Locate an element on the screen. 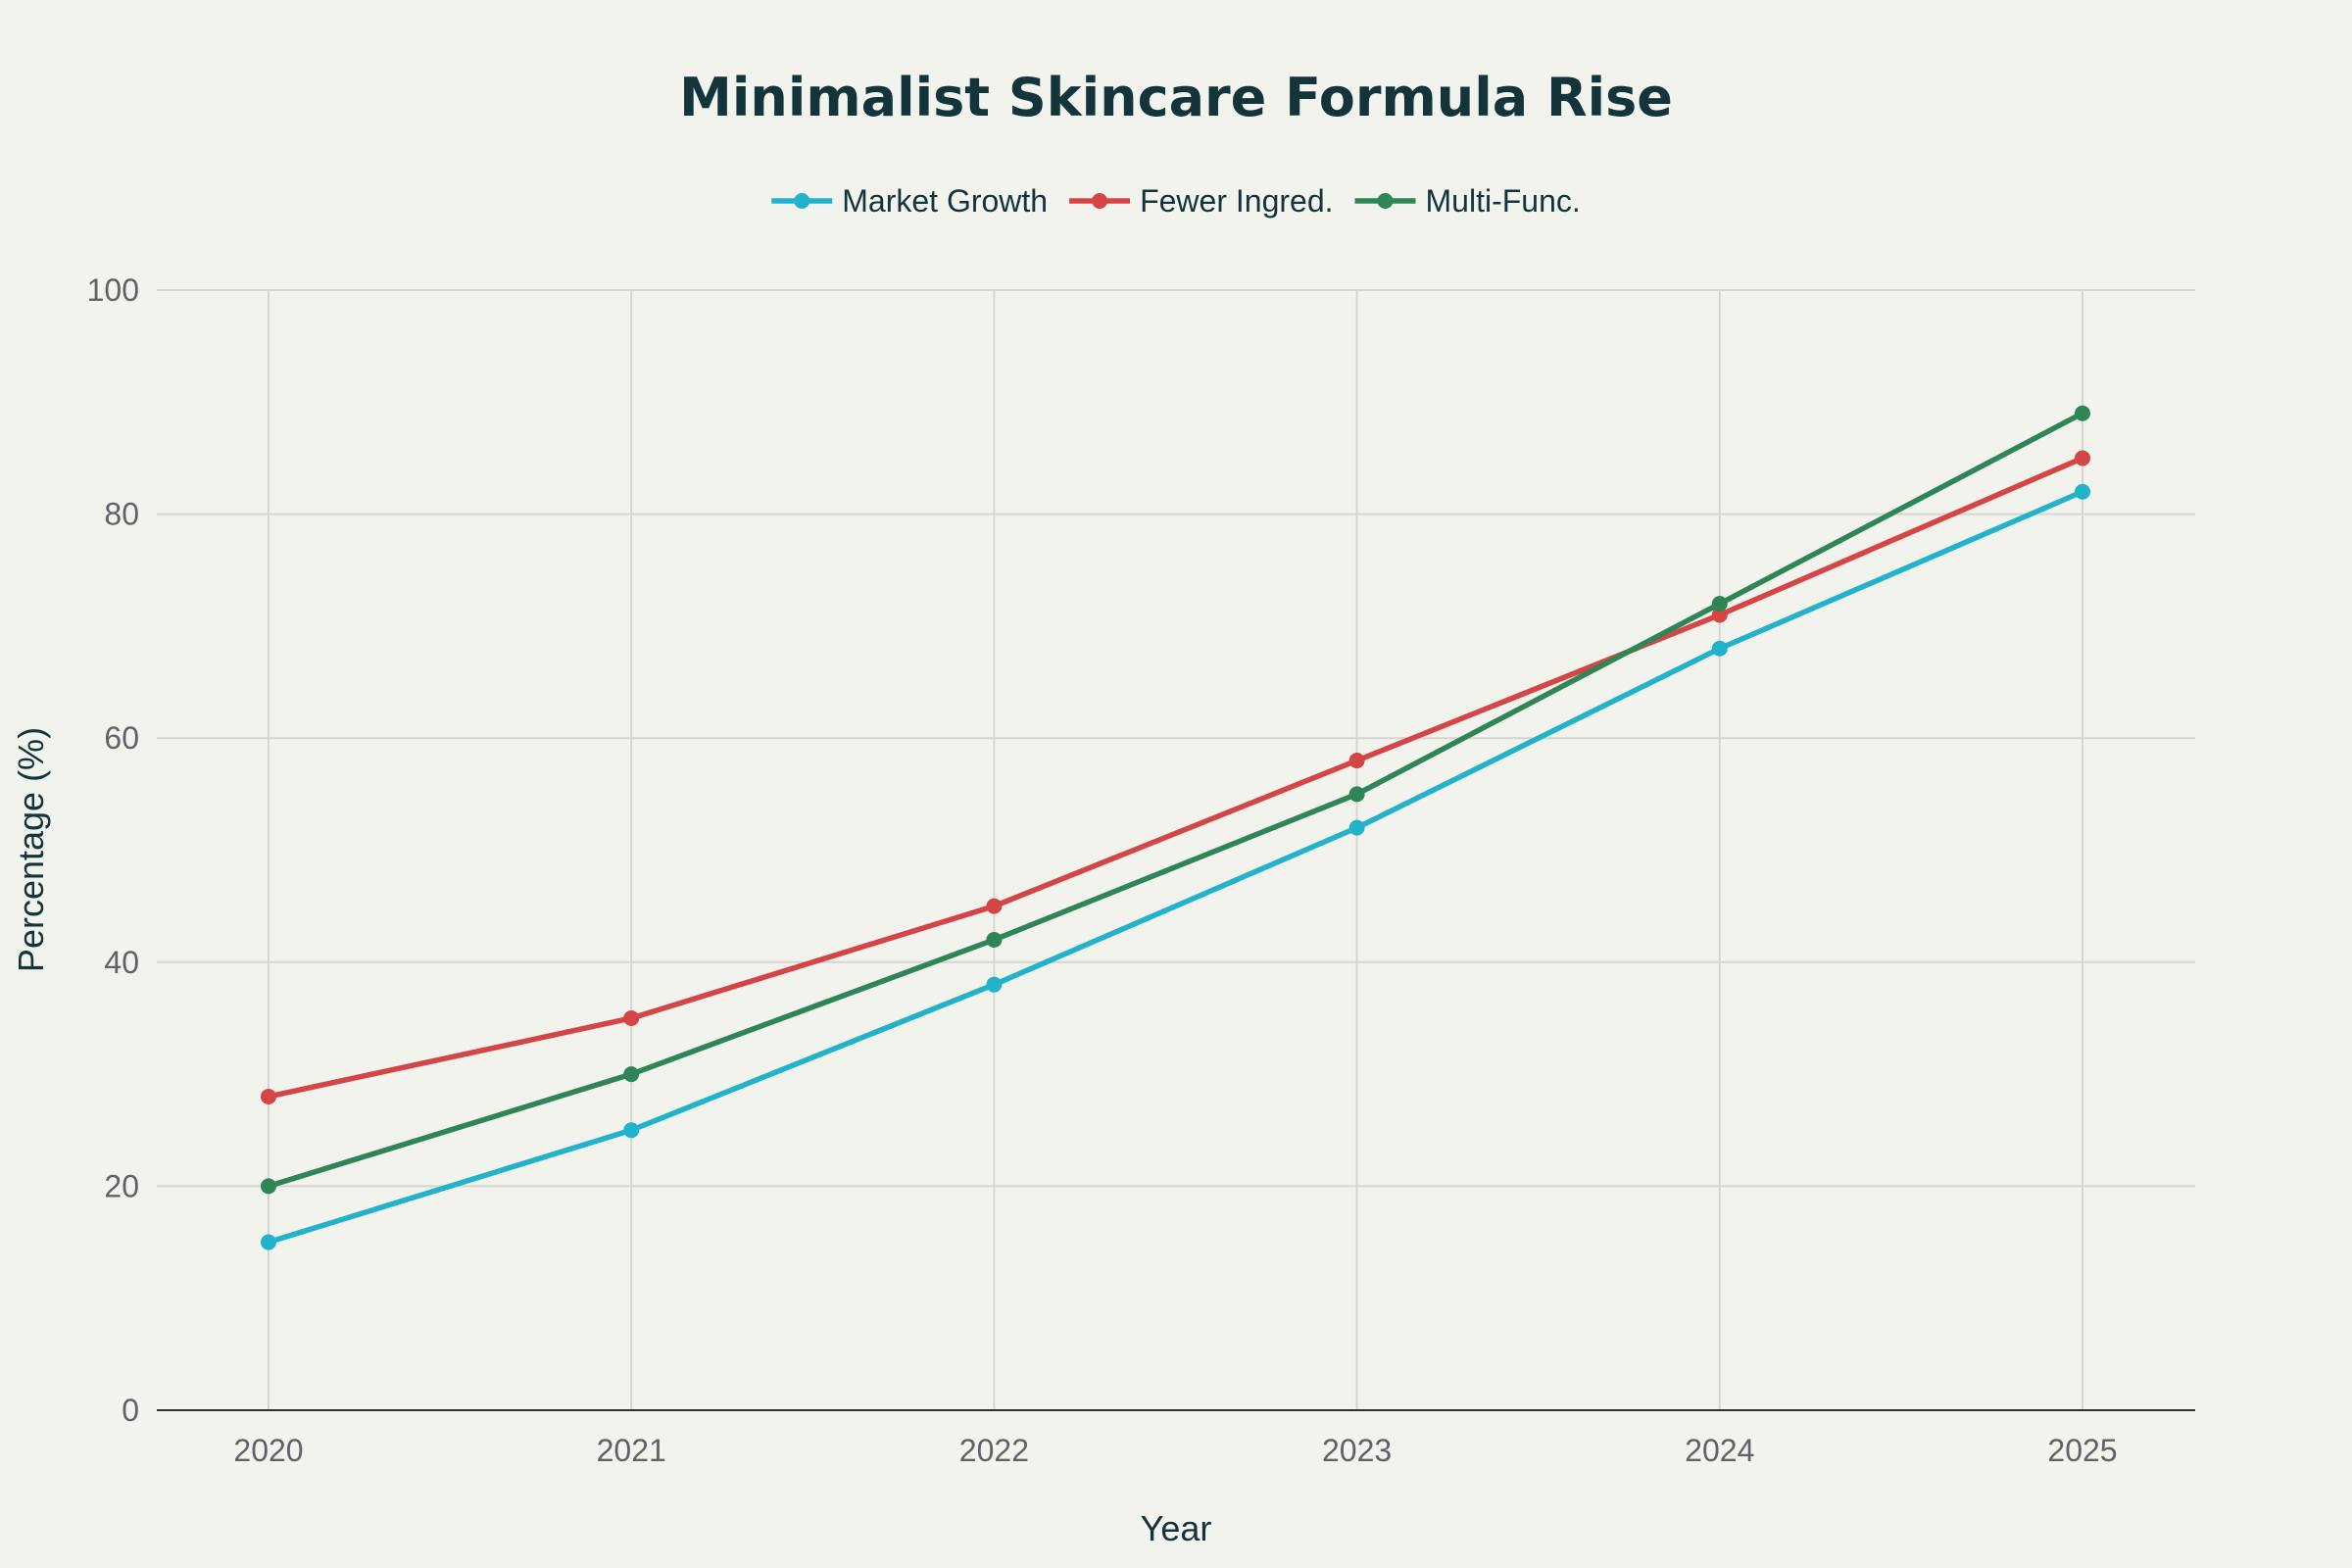 The width and height of the screenshot is (2352, 1568). legend-label: Market Growth is located at coordinates (945, 201).